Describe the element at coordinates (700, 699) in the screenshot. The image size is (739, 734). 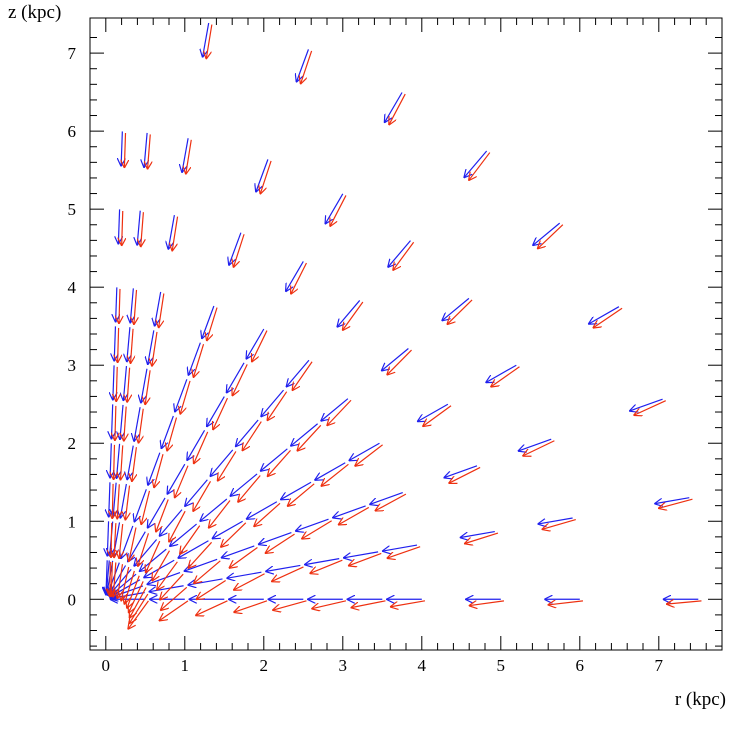
I see `x-axis-title: r (kpc)` at that location.